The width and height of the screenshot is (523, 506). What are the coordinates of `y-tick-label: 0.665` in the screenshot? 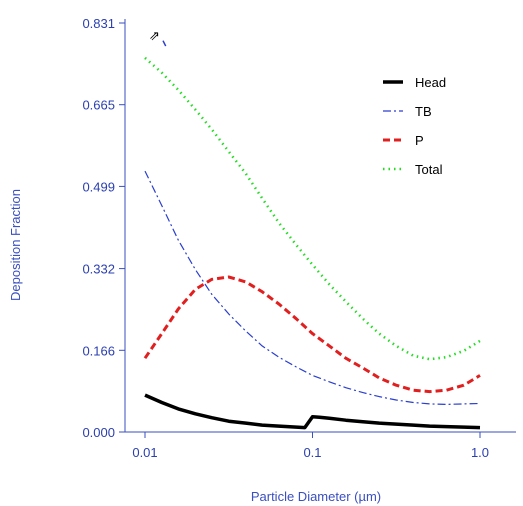 It's located at (98, 105).